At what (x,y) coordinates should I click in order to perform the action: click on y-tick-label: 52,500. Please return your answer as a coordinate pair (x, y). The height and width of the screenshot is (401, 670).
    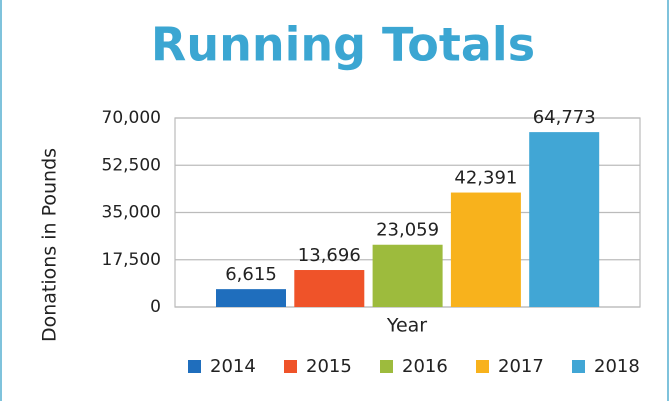
    Looking at the image, I should click on (131, 165).